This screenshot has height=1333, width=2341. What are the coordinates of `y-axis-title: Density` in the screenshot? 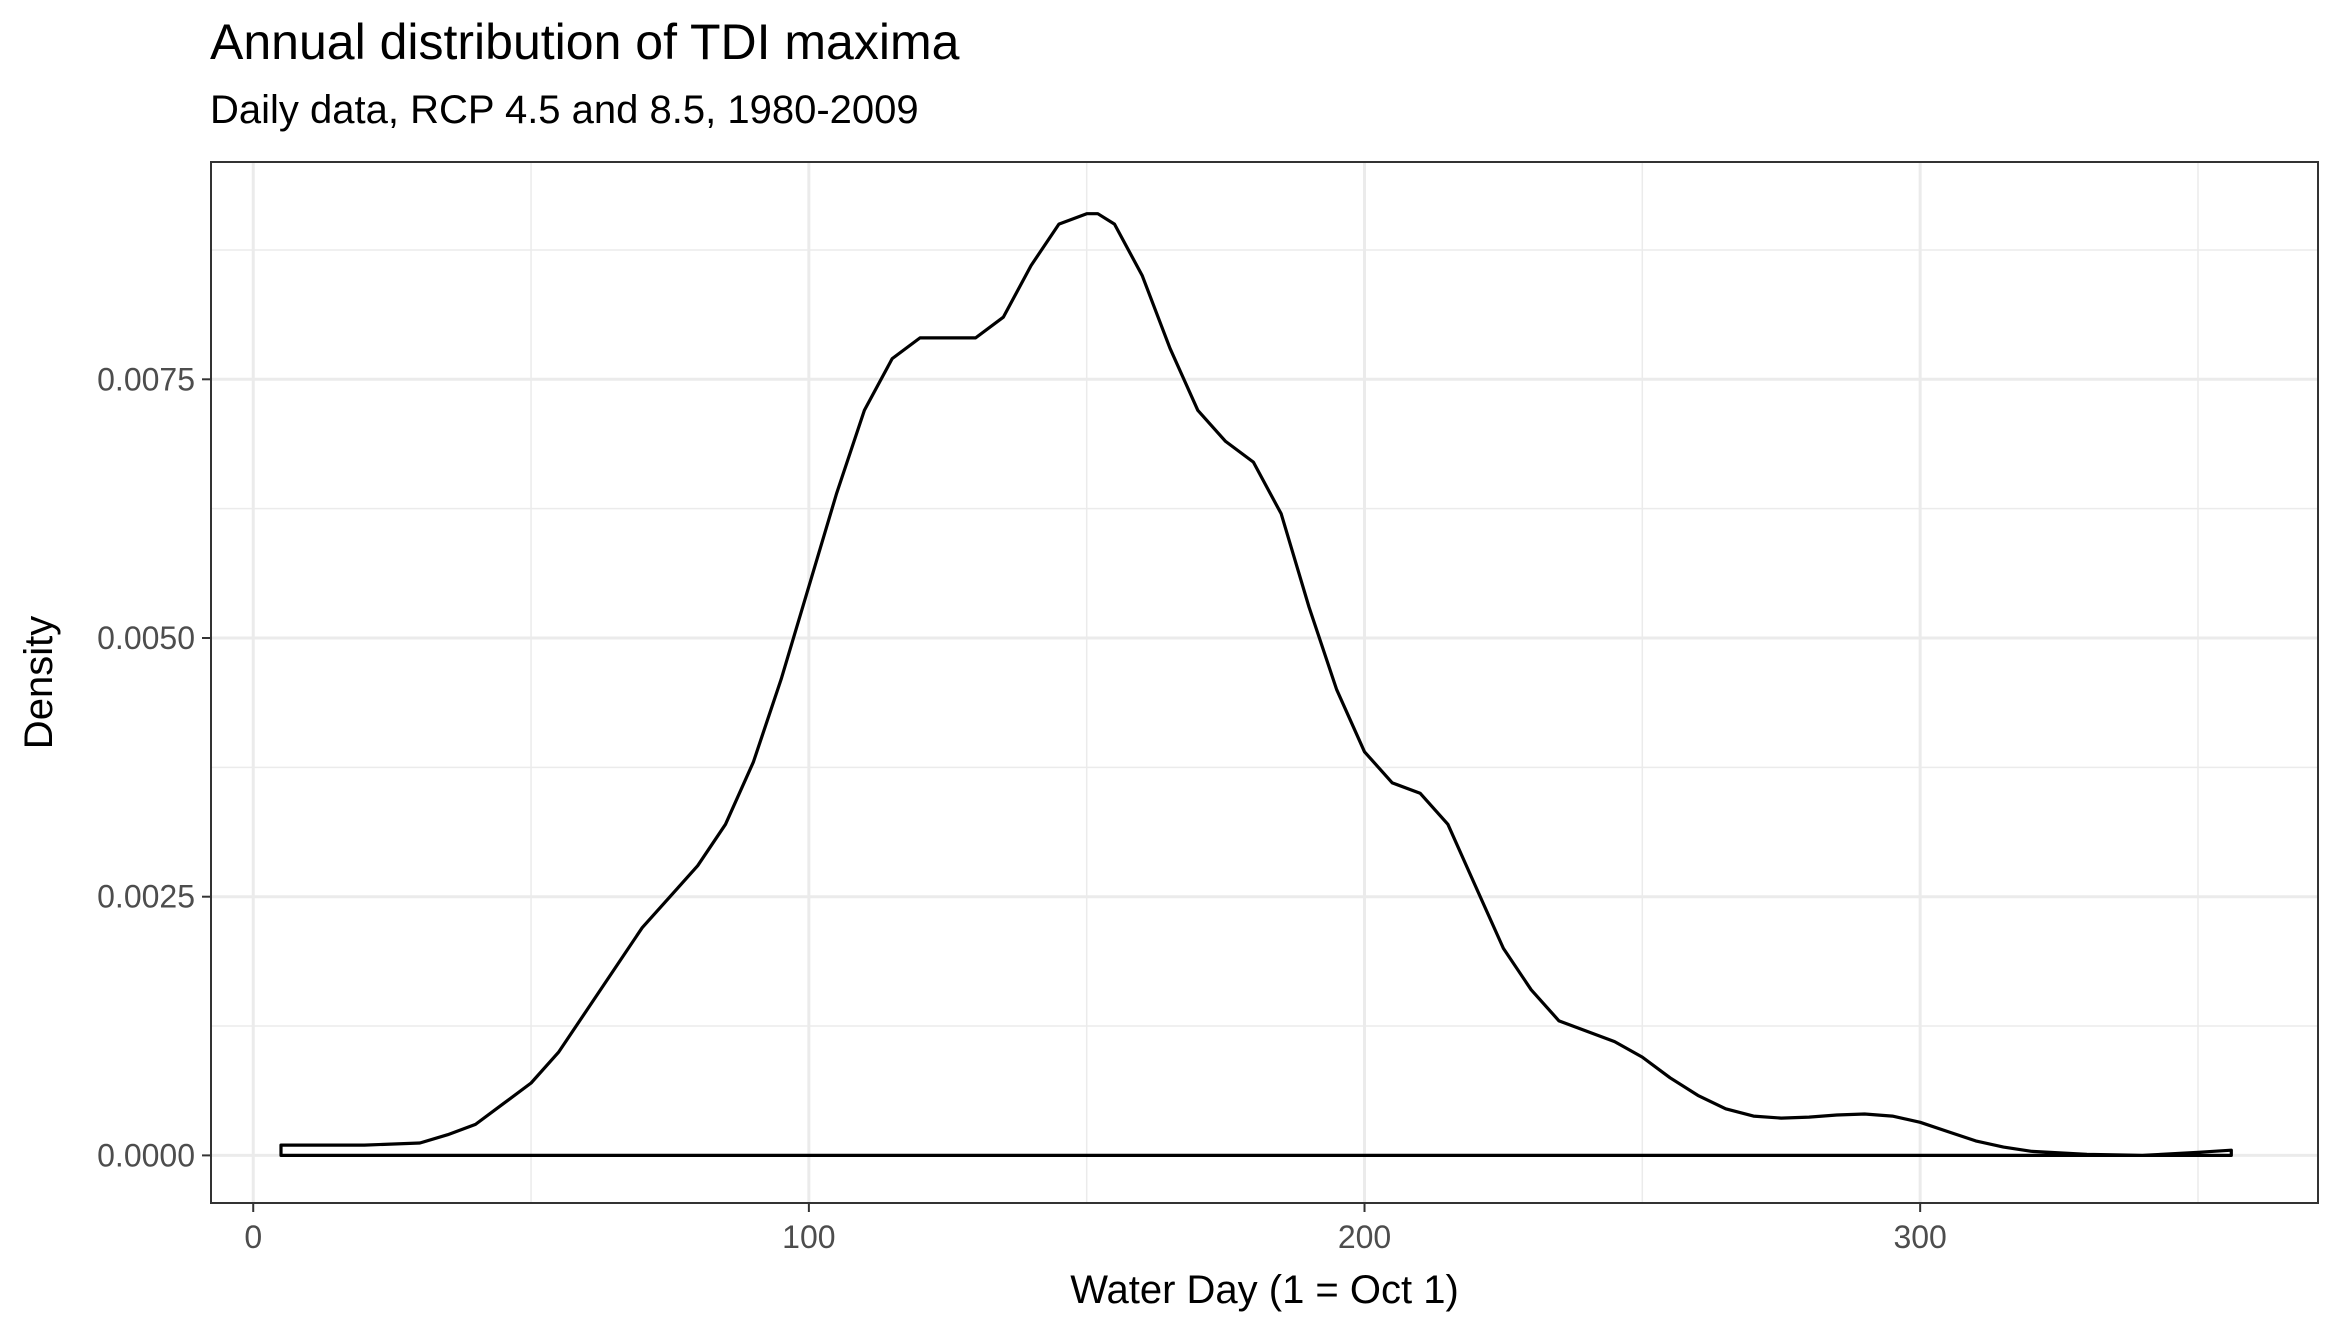 It's located at (39, 682).